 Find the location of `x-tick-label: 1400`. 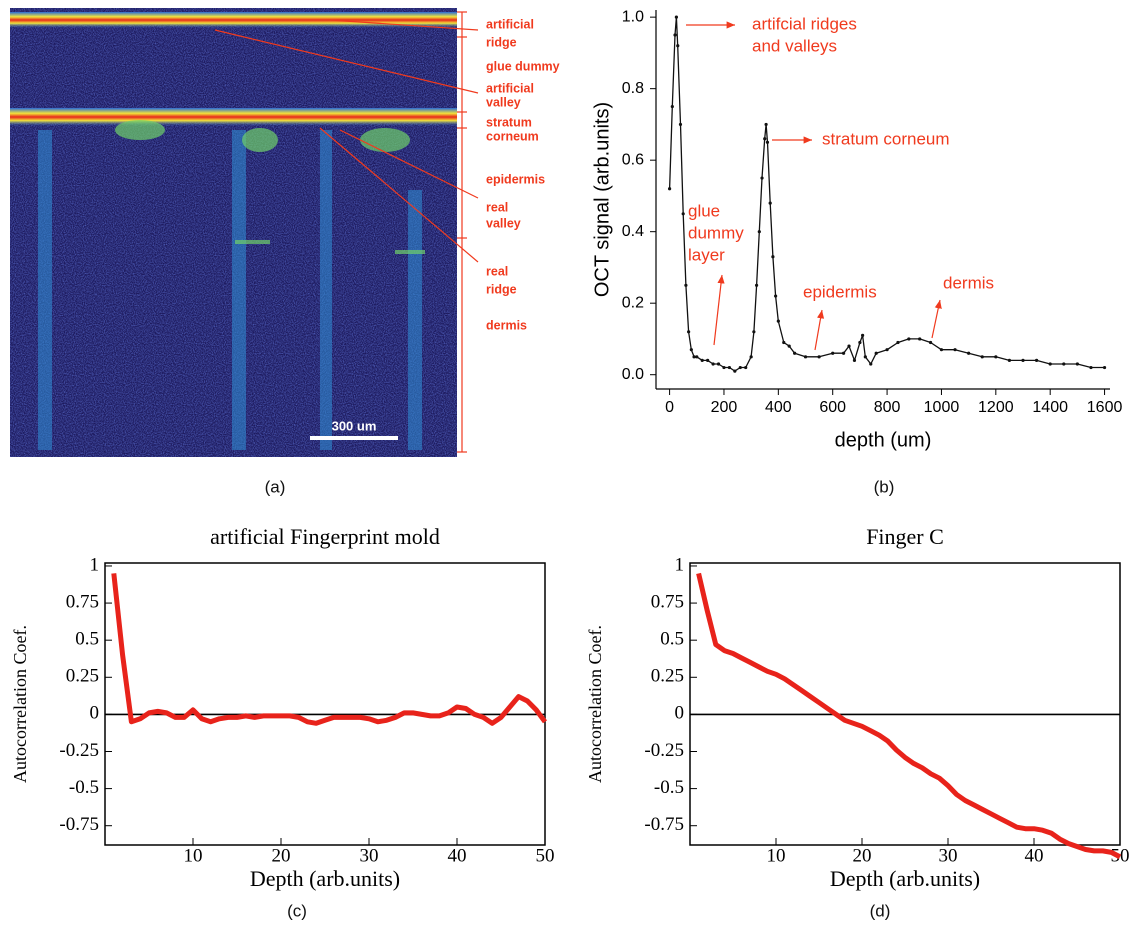

x-tick-label: 1400 is located at coordinates (1050, 407).